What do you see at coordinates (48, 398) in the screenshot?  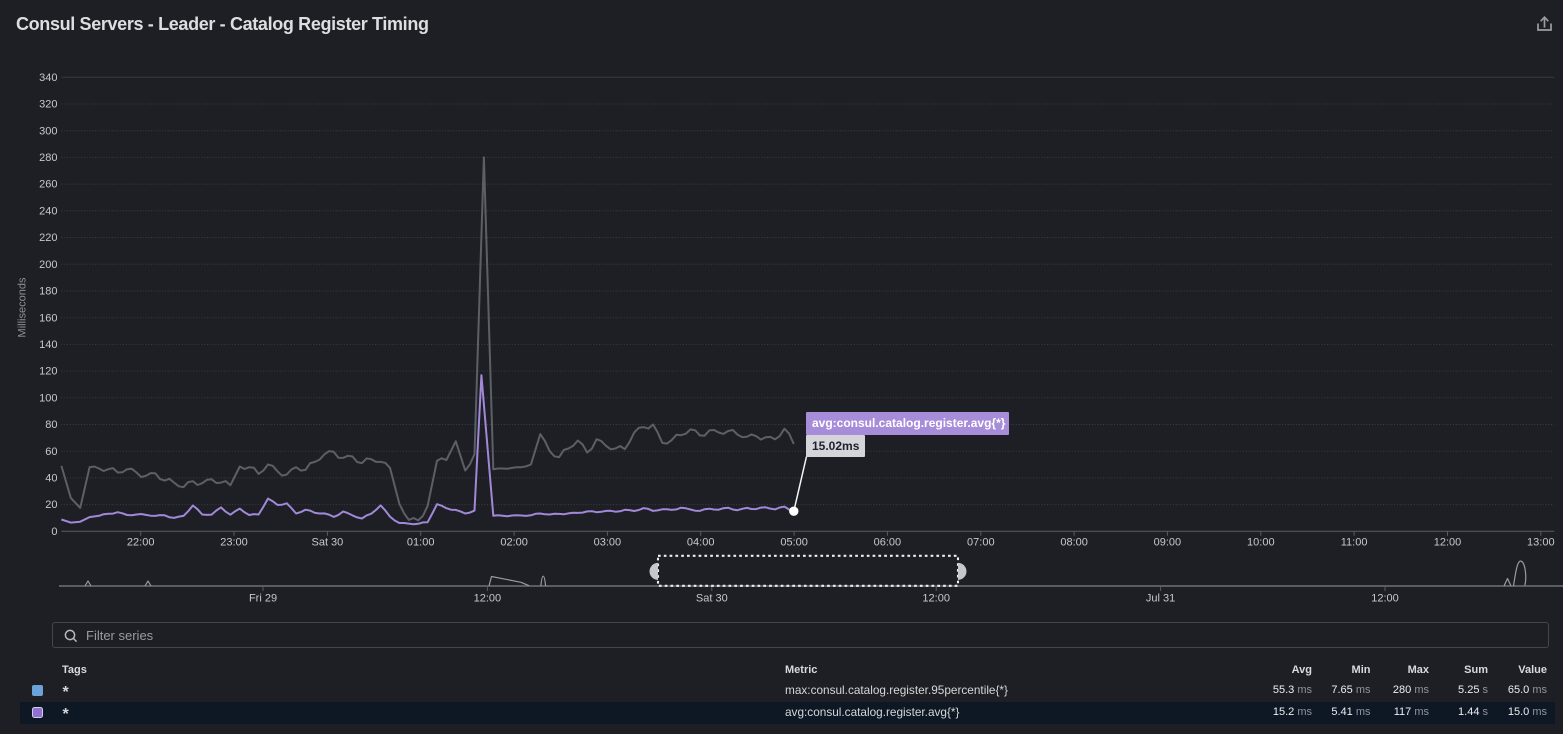 I see `svg-text: 100` at bounding box center [48, 398].